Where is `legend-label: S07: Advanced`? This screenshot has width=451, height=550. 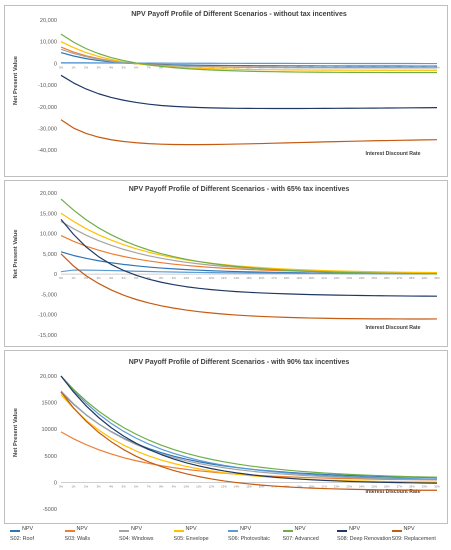
legend-label: S07: Advanced is located at coordinates (300, 539).